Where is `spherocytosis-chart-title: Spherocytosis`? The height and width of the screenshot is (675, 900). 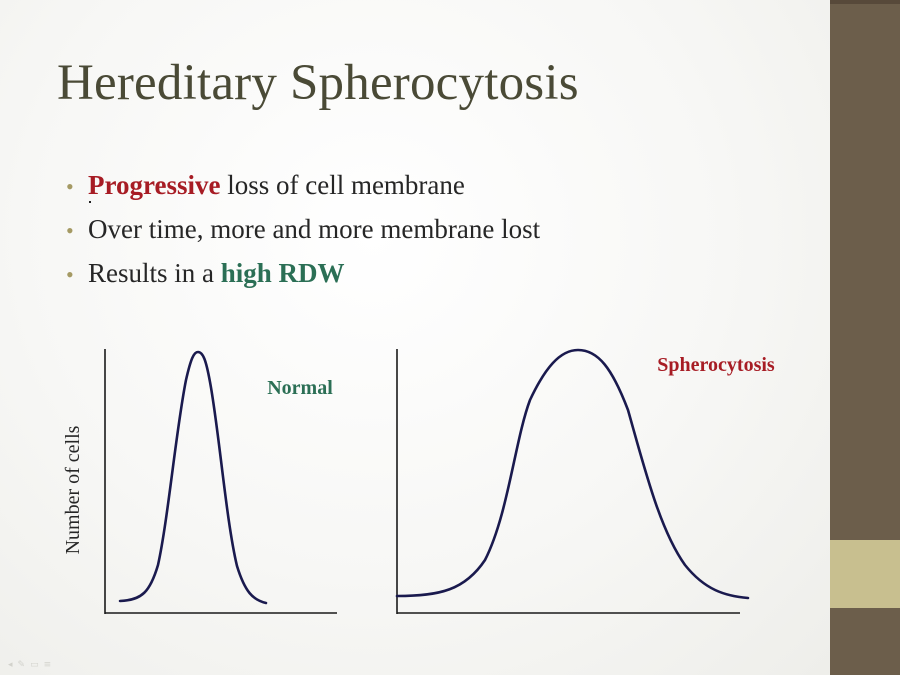 spherocytosis-chart-title: Spherocytosis is located at coordinates (716, 365).